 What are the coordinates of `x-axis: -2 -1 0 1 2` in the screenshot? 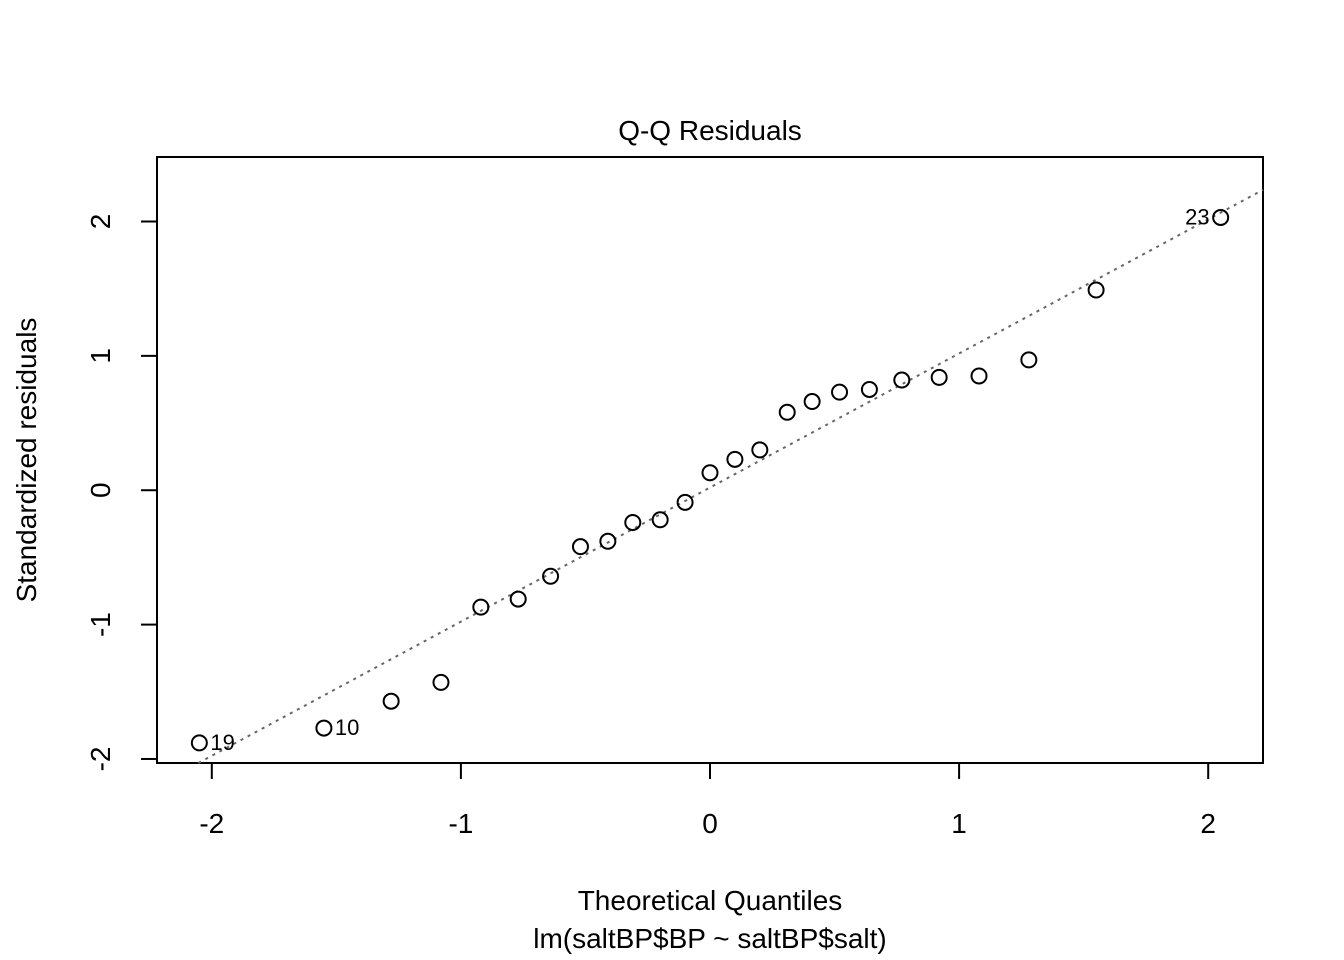 It's located at (707, 801).